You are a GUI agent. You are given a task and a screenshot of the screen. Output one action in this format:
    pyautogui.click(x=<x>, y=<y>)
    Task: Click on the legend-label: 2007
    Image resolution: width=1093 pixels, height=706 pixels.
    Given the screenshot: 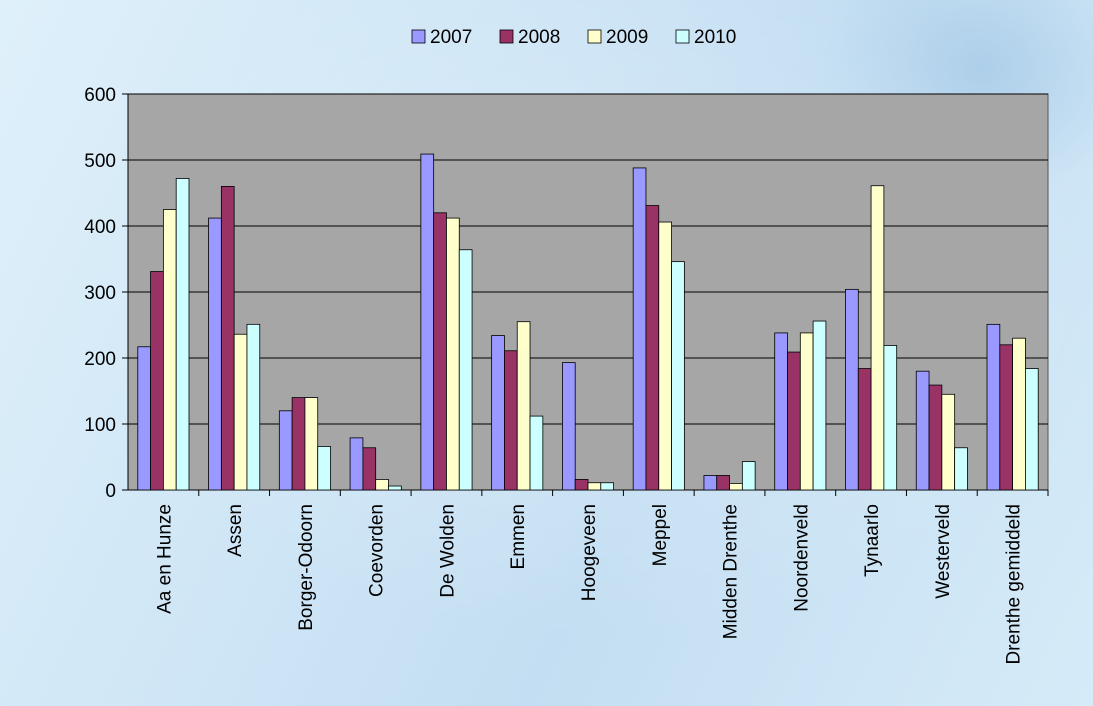 What is the action you would take?
    pyautogui.click(x=451, y=37)
    